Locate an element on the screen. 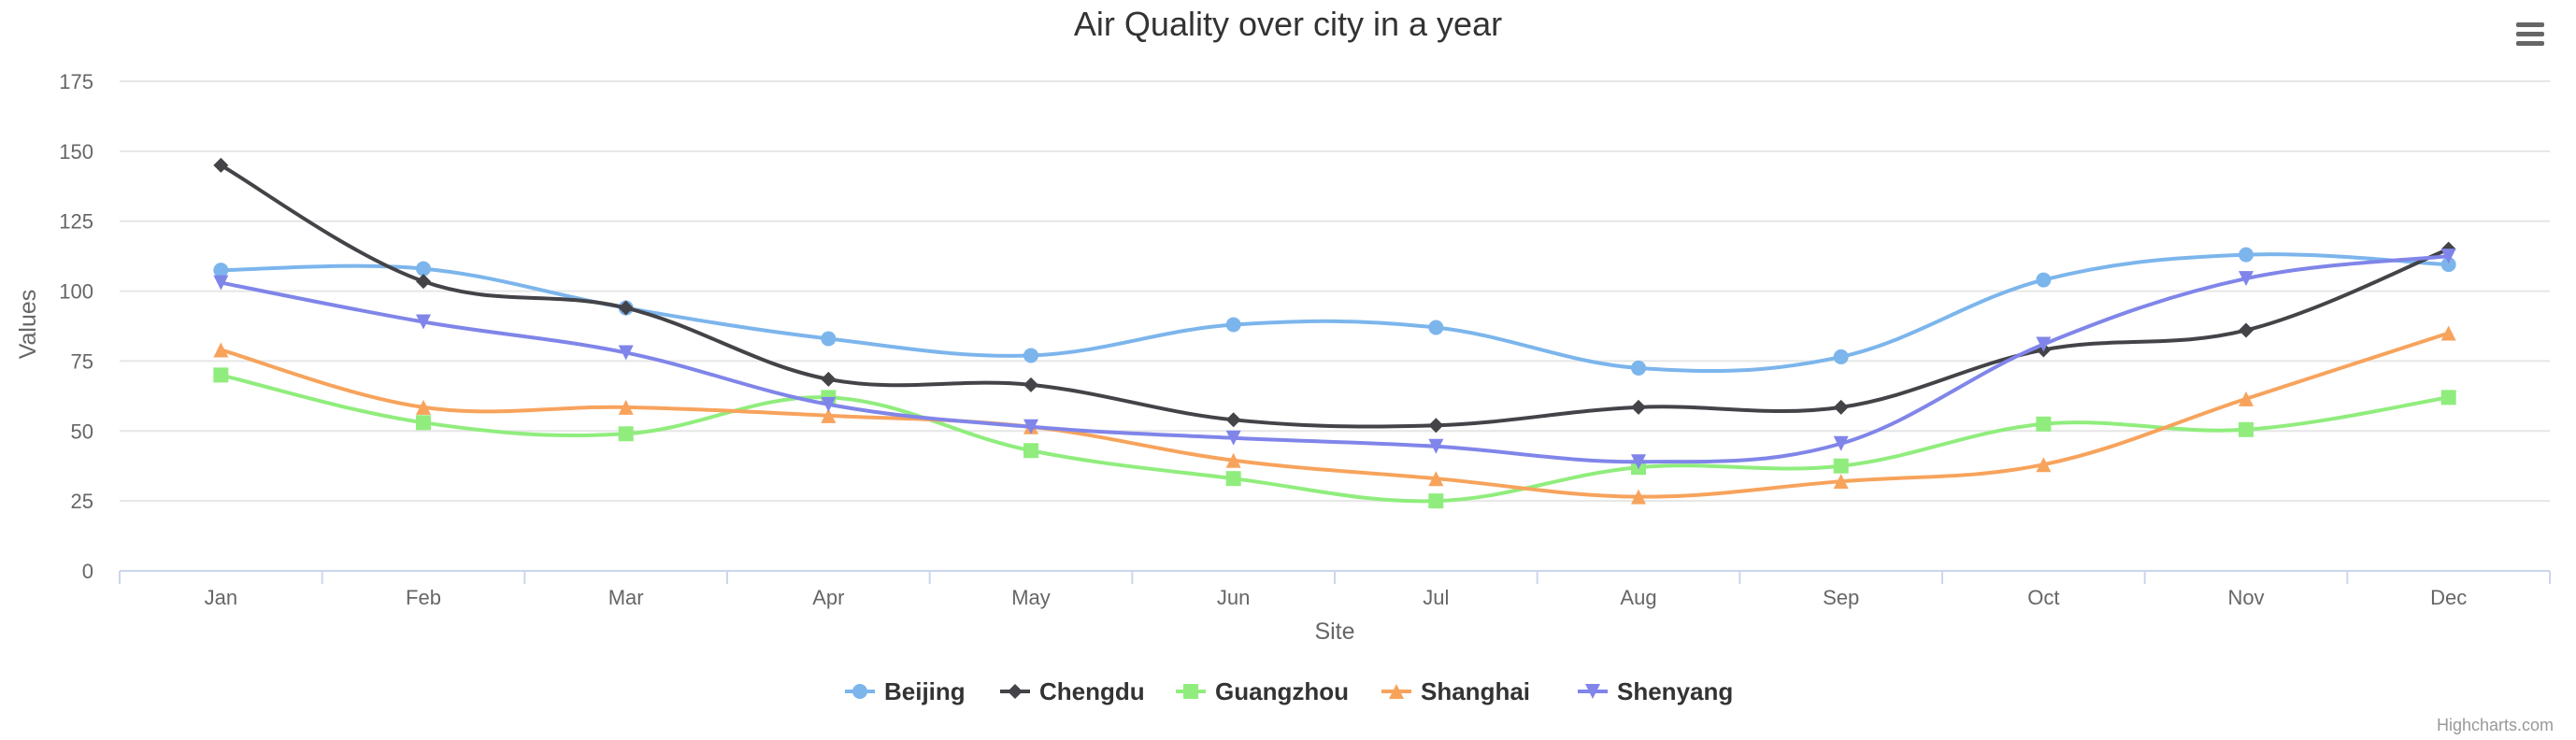 Image resolution: width=2576 pixels, height=740 pixels. menu-button is located at coordinates (2530, 35).